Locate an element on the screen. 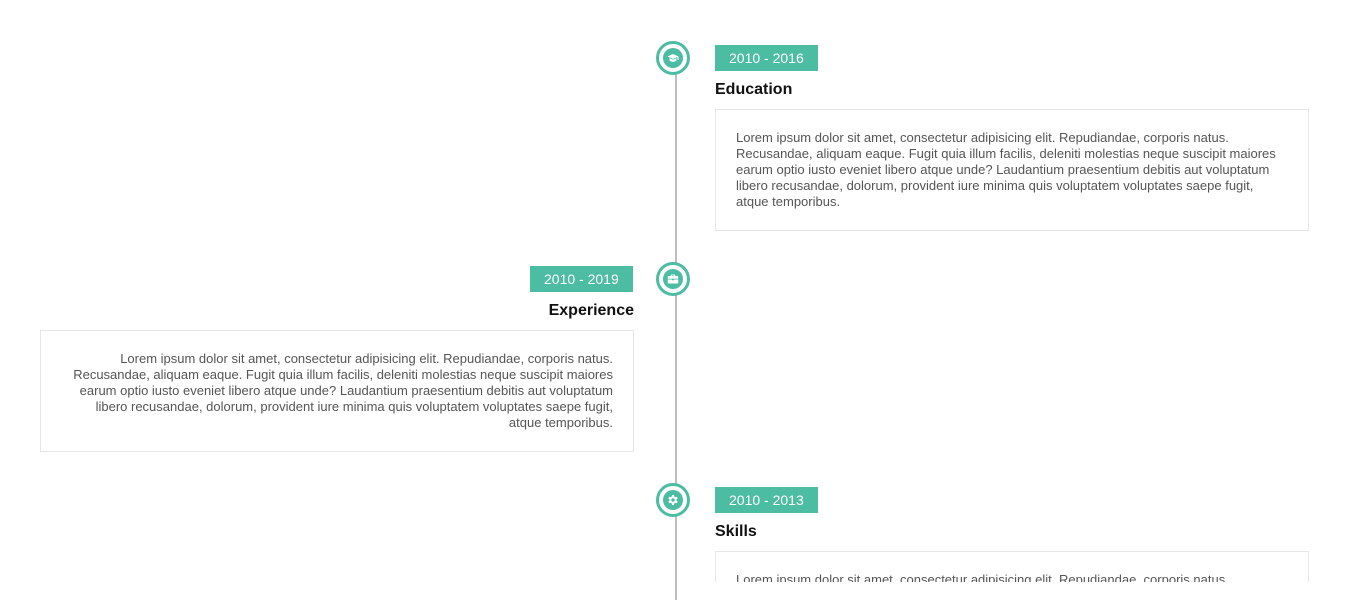 This screenshot has width=1349, height=600. timeline-line is located at coordinates (676, 330).